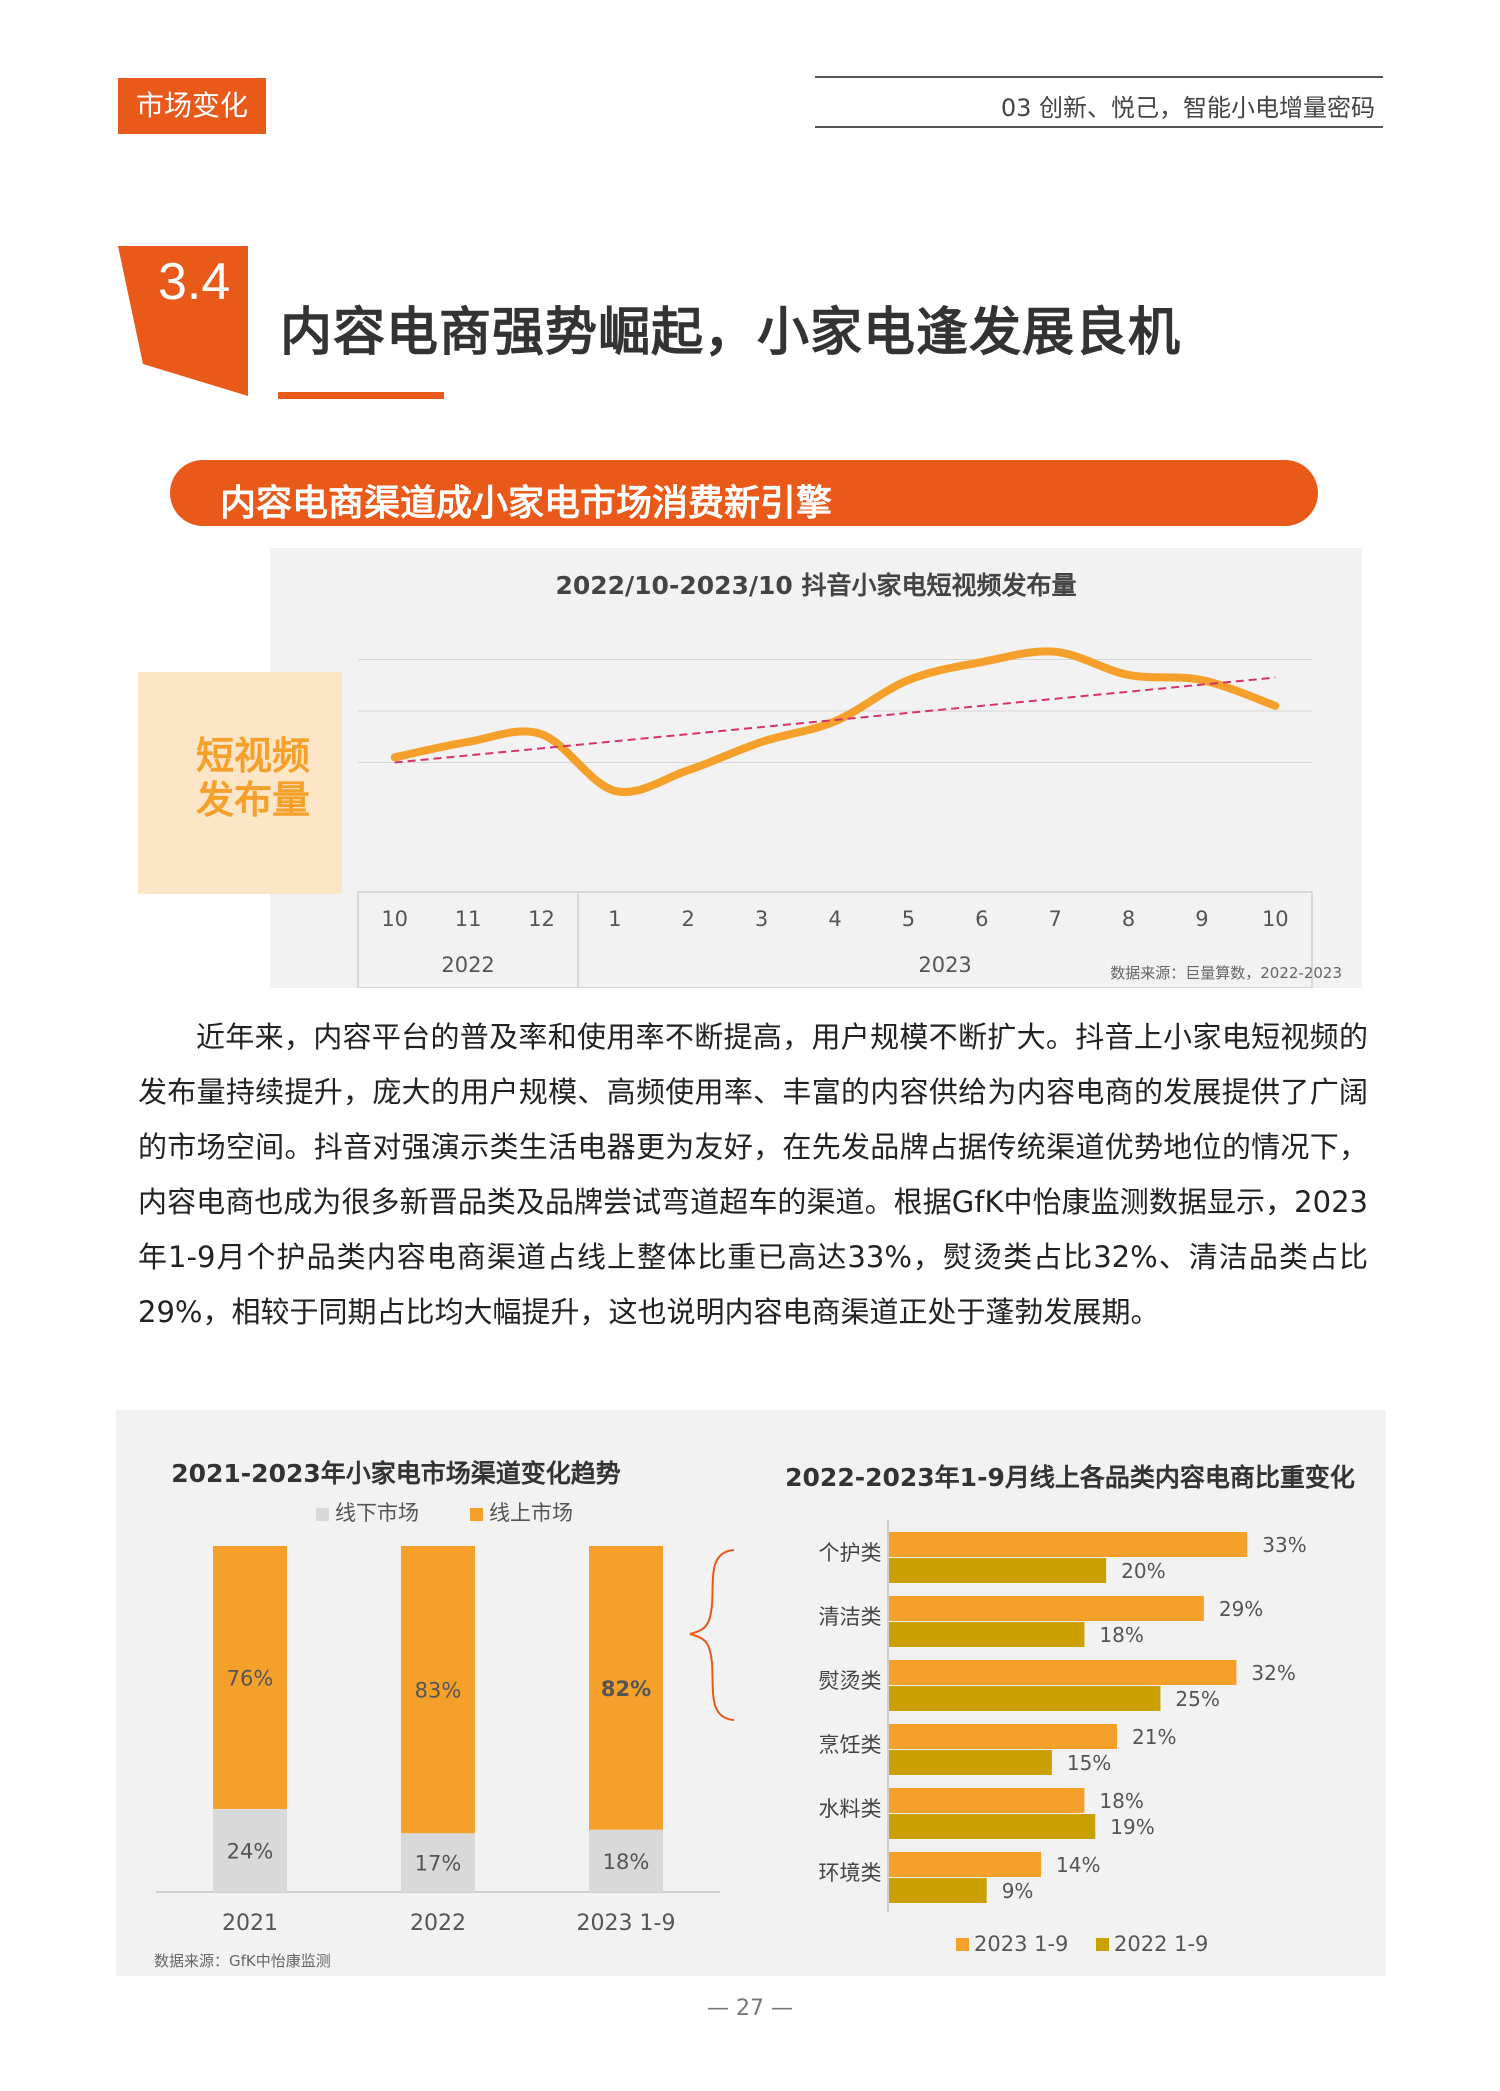 The width and height of the screenshot is (1500, 2091). Describe the element at coordinates (1284, 1545) in the screenshot. I see `bar-data-label: 33%` at that location.